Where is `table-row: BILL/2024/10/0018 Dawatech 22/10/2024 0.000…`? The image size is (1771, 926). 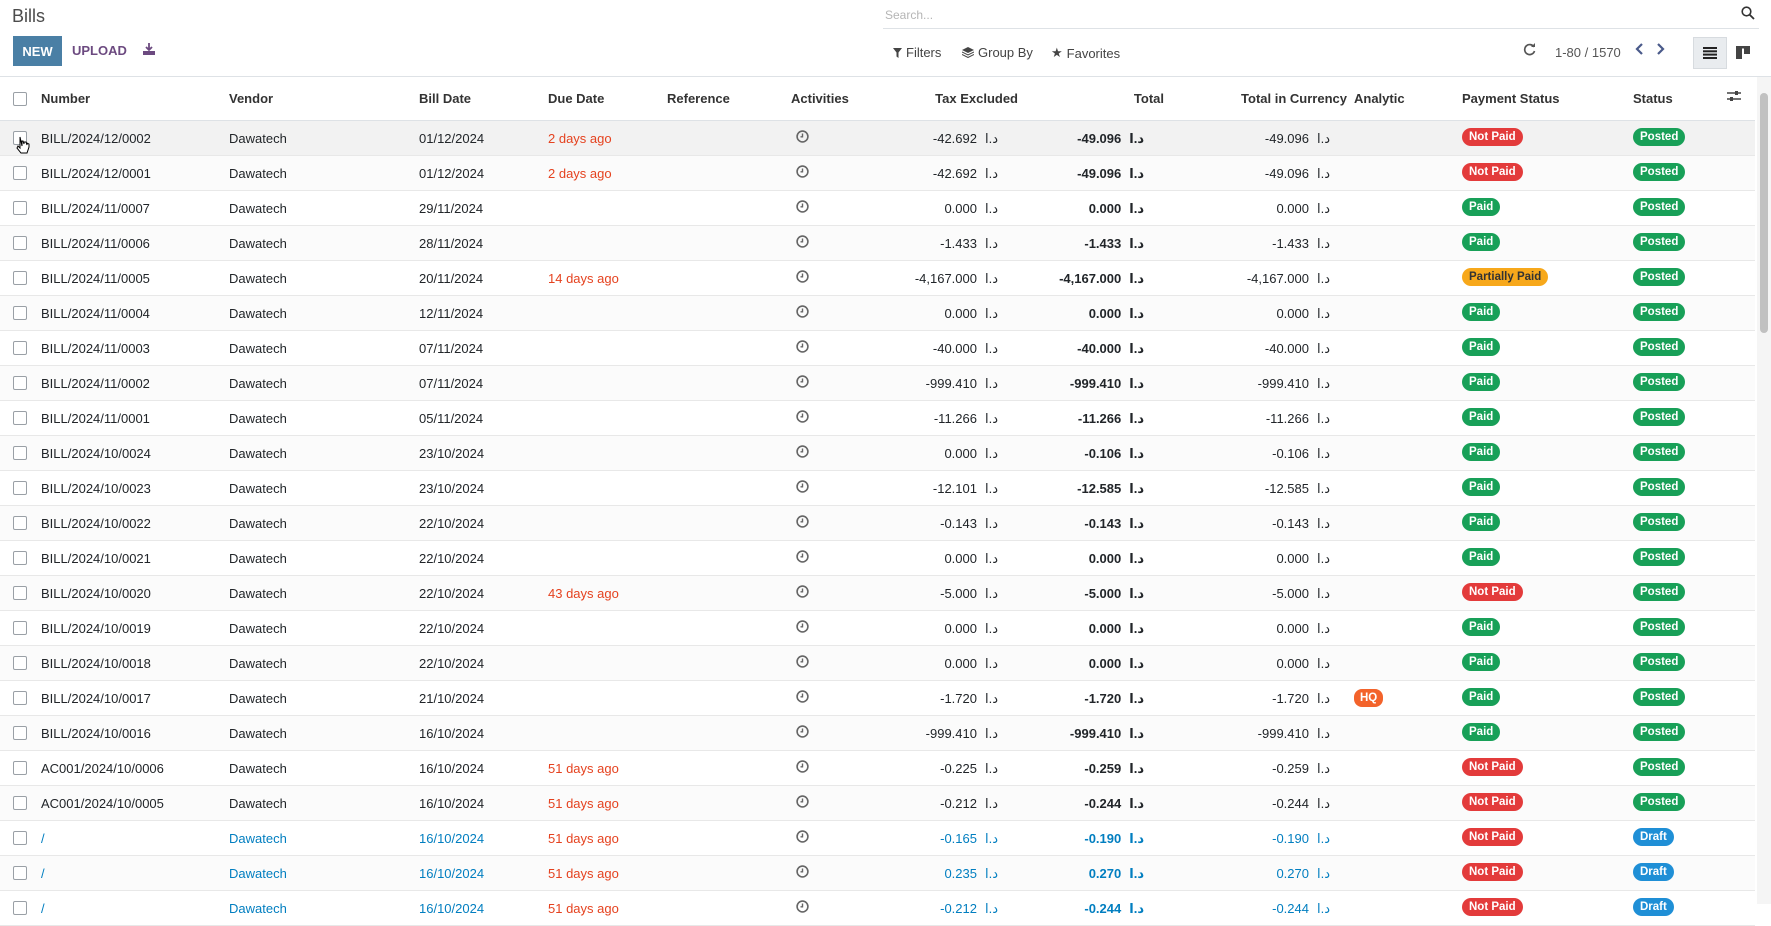
table-row: BILL/2024/10/0018 Dawatech 22/10/2024 0.000… is located at coordinates (877, 663).